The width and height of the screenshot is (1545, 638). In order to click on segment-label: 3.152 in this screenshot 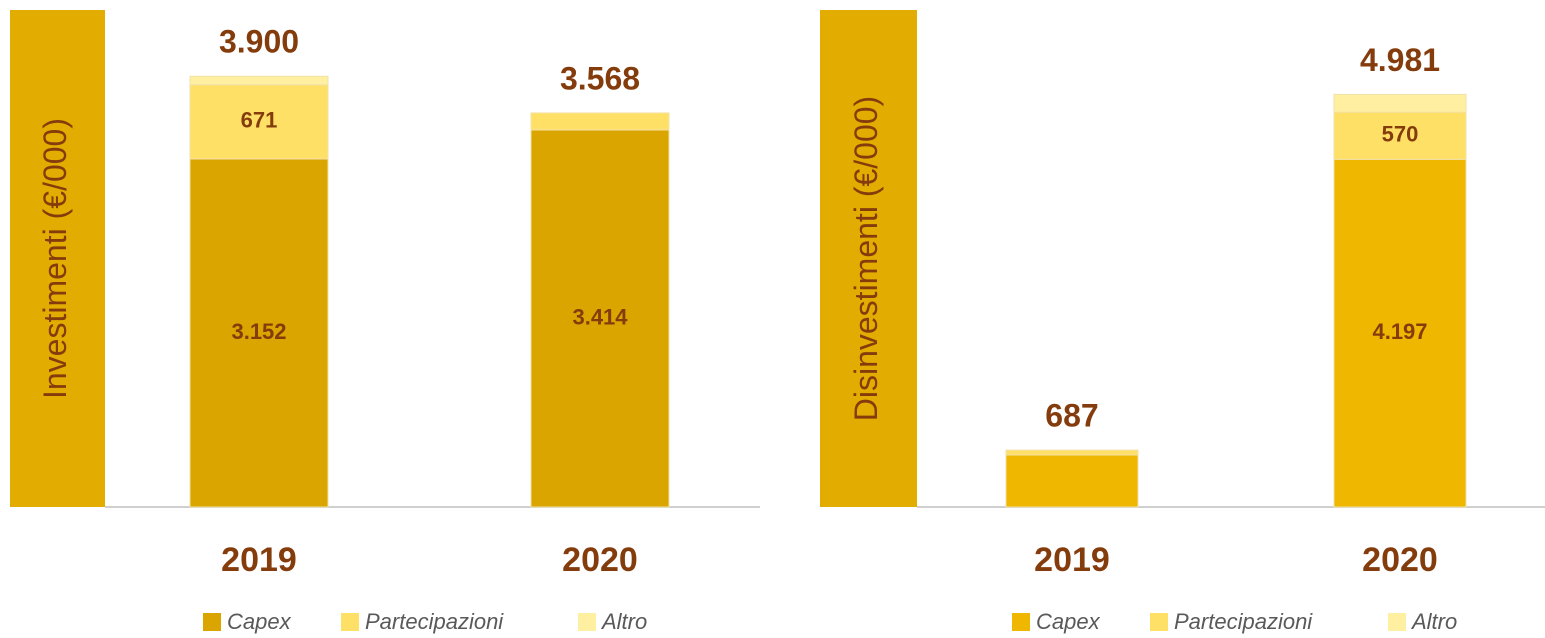, I will do `click(258, 331)`.